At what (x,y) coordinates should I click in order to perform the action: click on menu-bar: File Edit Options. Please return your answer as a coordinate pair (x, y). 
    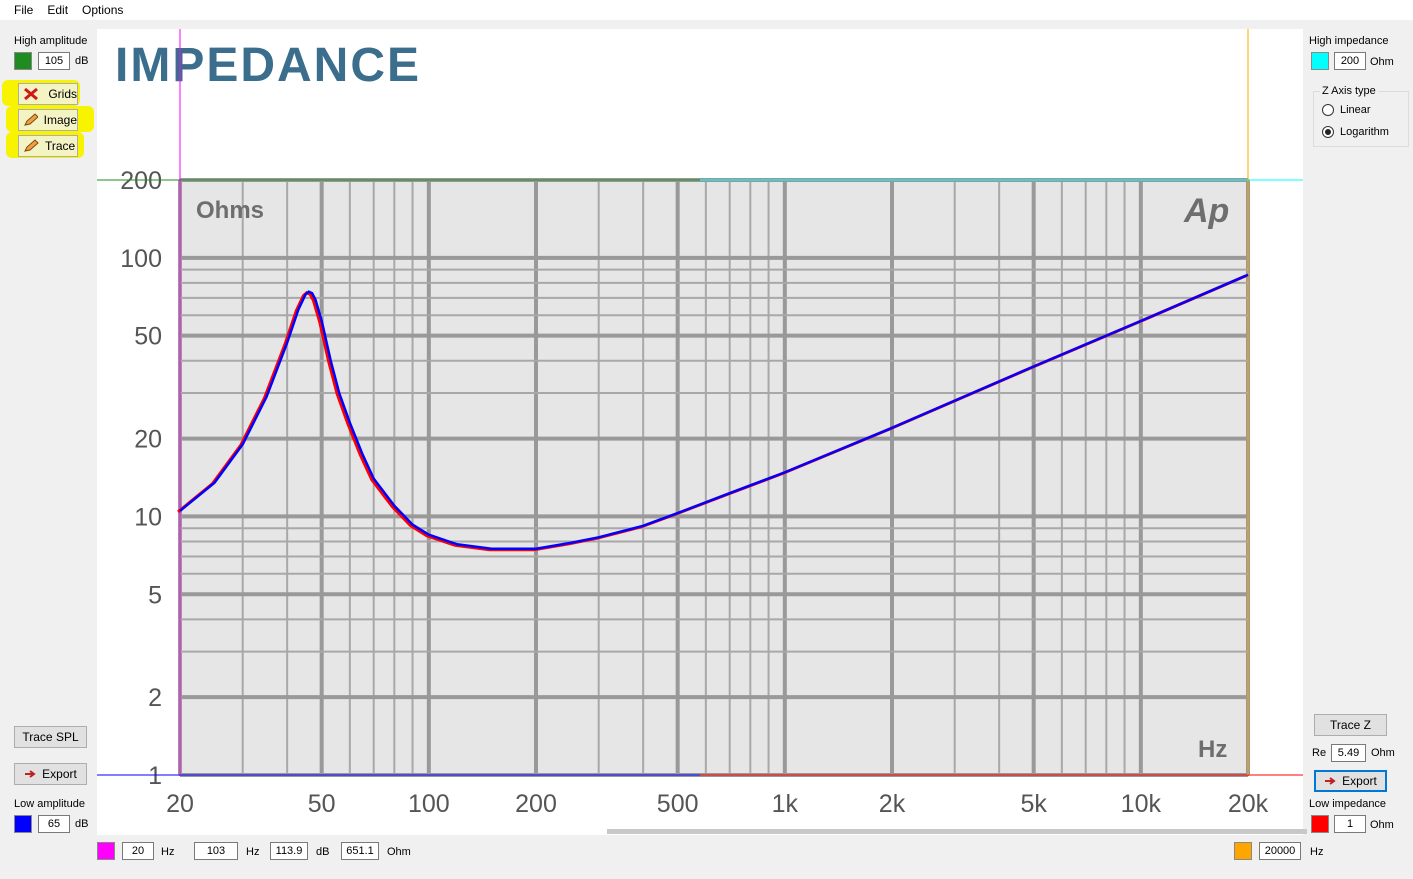
    Looking at the image, I should click on (706, 10).